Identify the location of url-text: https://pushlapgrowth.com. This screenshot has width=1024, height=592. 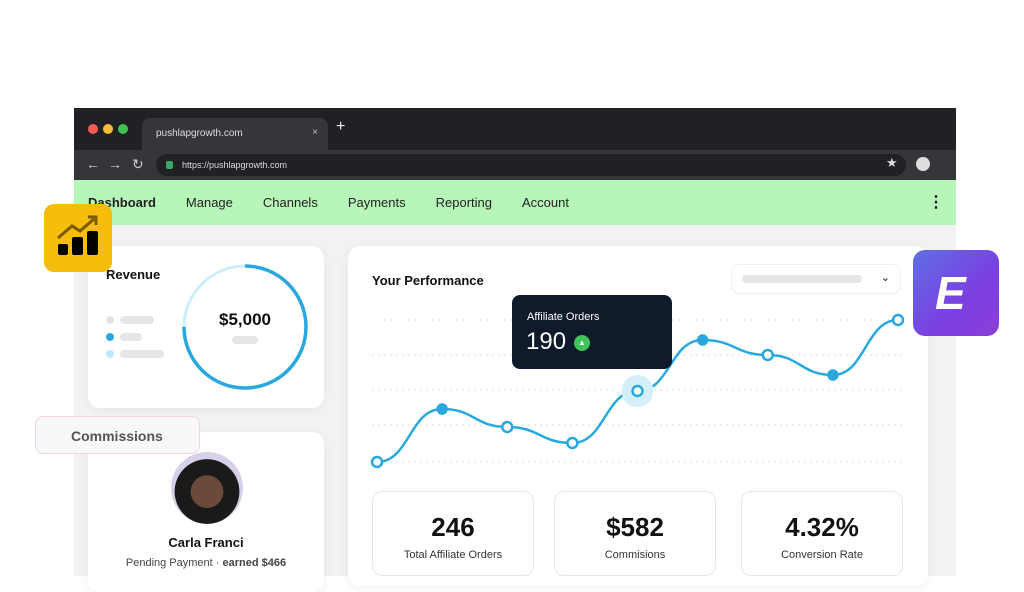
(235, 165).